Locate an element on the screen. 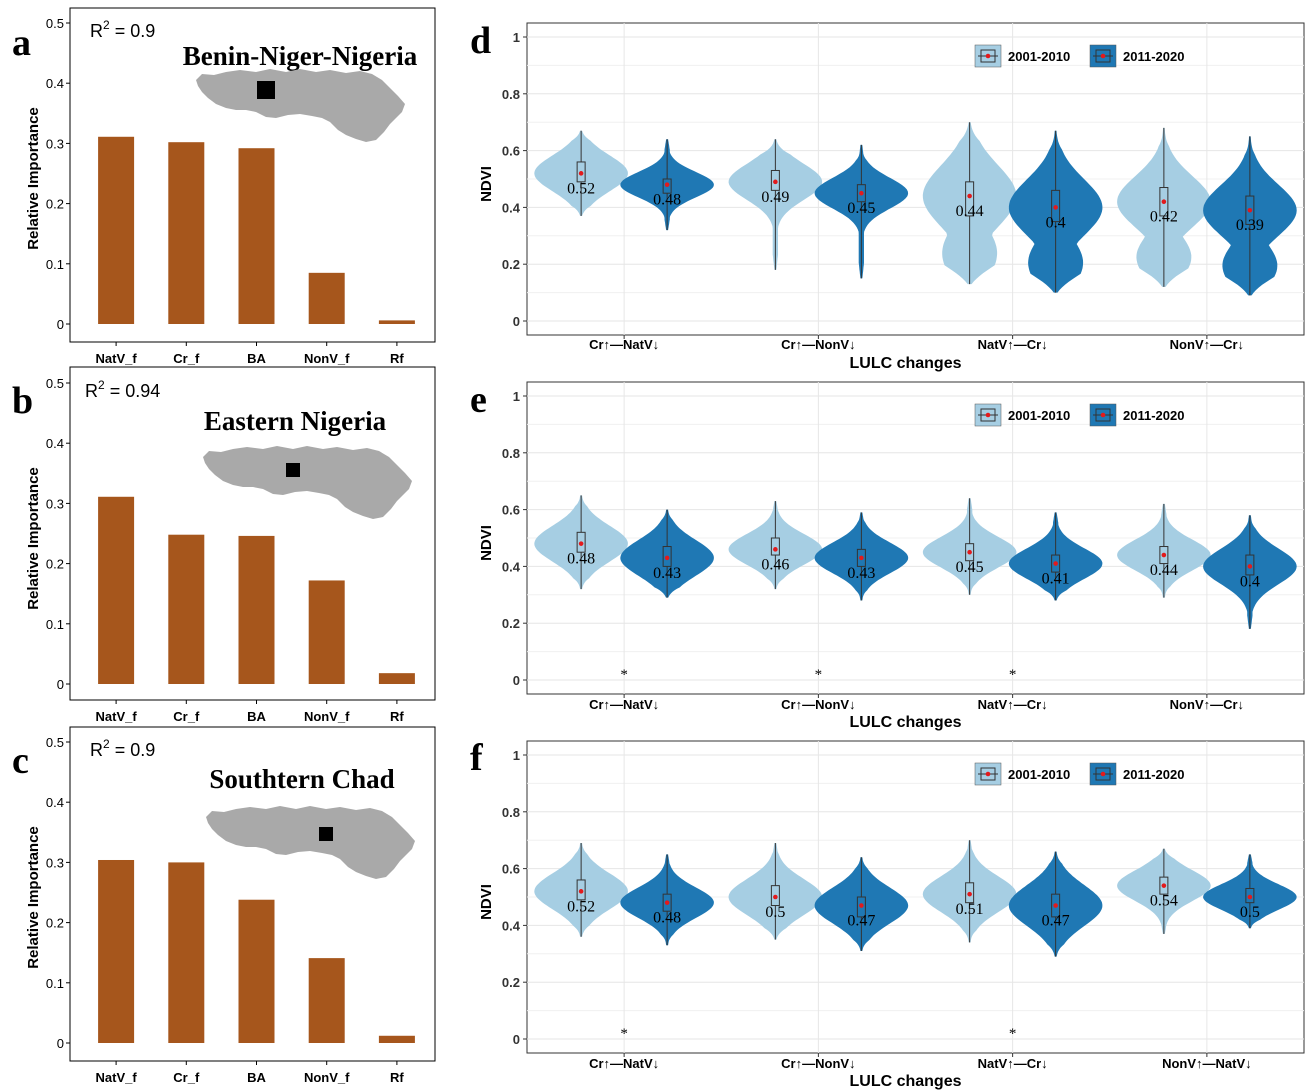  violin-2001-2010-NatV↑—Cr↓: 0.44 is located at coordinates (969, 203).